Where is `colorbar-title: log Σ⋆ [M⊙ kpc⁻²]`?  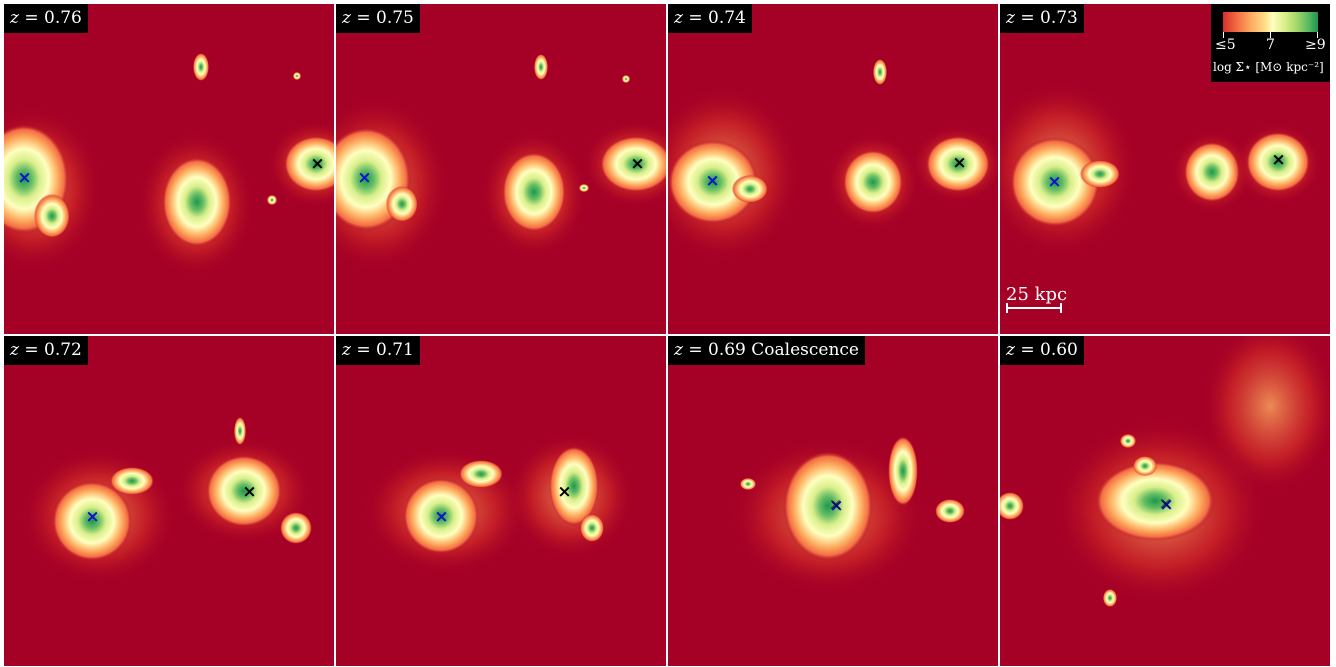 colorbar-title: log Σ⋆ [M⊙ kpc⁻²] is located at coordinates (1268, 67).